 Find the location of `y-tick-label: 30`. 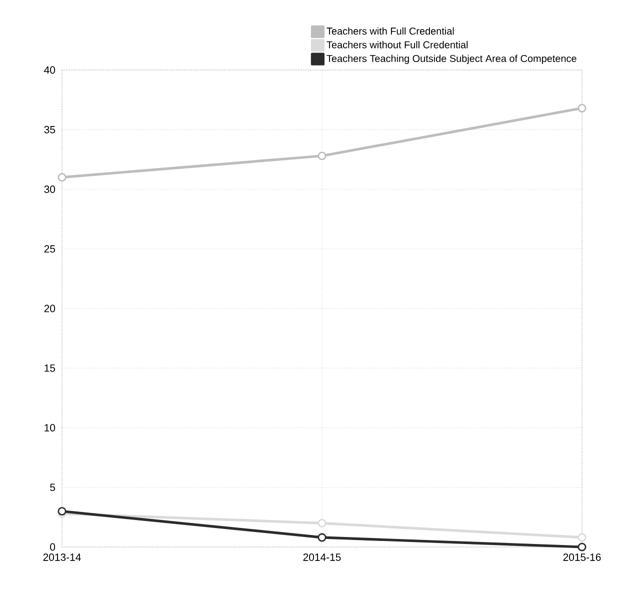

y-tick-label: 30 is located at coordinates (50, 189).